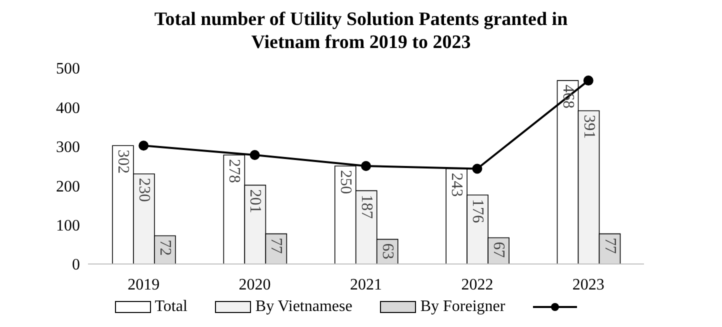 The height and width of the screenshot is (327, 722). I want to click on y-tick-label: 500, so click(68, 69).